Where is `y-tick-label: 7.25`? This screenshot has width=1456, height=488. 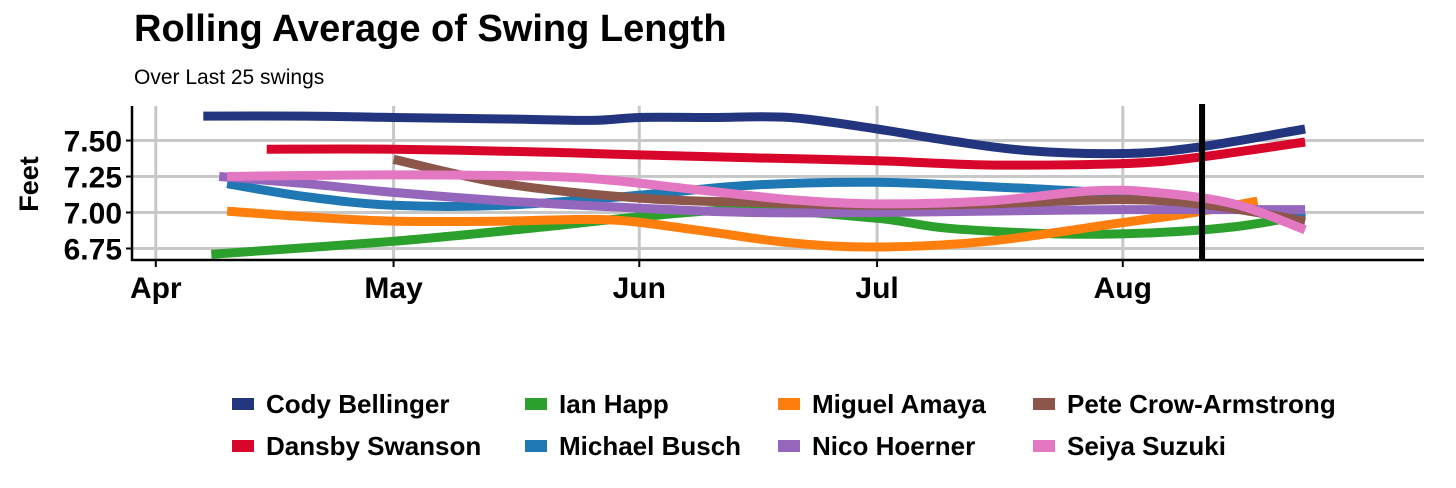 y-tick-label: 7.25 is located at coordinates (93, 178).